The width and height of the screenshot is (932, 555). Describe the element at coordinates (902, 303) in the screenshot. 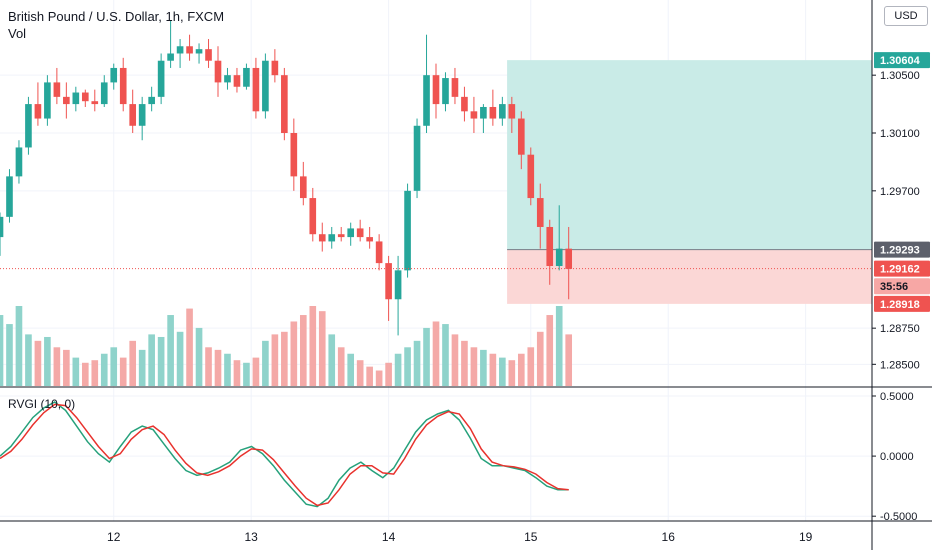

I see `price-label-stop` at that location.